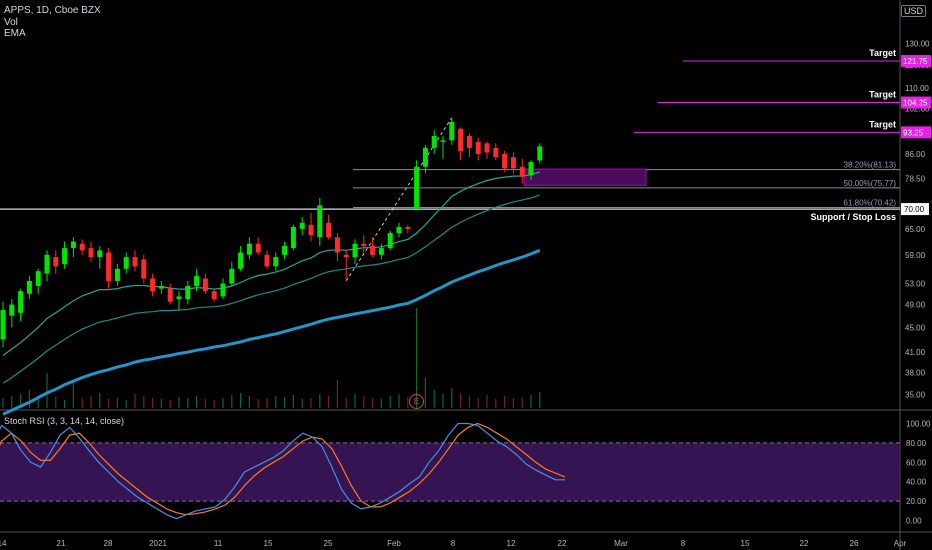 This screenshot has height=550, width=932. Describe the element at coordinates (918, 424) in the screenshot. I see `stoch-tick-label: 100.00` at that location.